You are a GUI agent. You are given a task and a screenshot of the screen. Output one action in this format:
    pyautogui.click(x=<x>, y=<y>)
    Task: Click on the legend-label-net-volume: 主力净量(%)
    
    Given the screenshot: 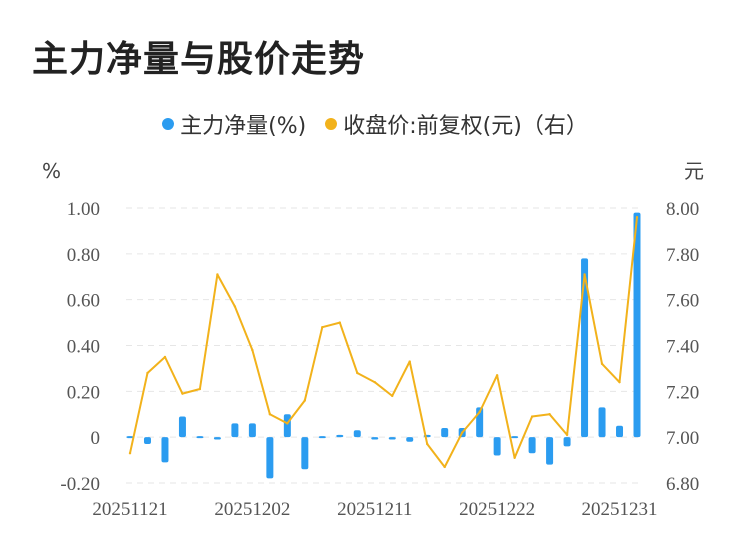 What is the action you would take?
    pyautogui.click(x=243, y=126)
    